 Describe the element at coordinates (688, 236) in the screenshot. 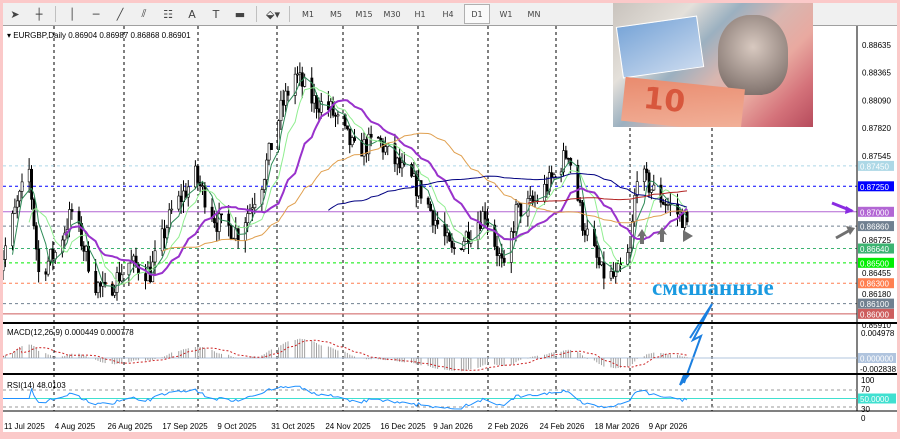

I see `gray-right-triangle-icon` at that location.